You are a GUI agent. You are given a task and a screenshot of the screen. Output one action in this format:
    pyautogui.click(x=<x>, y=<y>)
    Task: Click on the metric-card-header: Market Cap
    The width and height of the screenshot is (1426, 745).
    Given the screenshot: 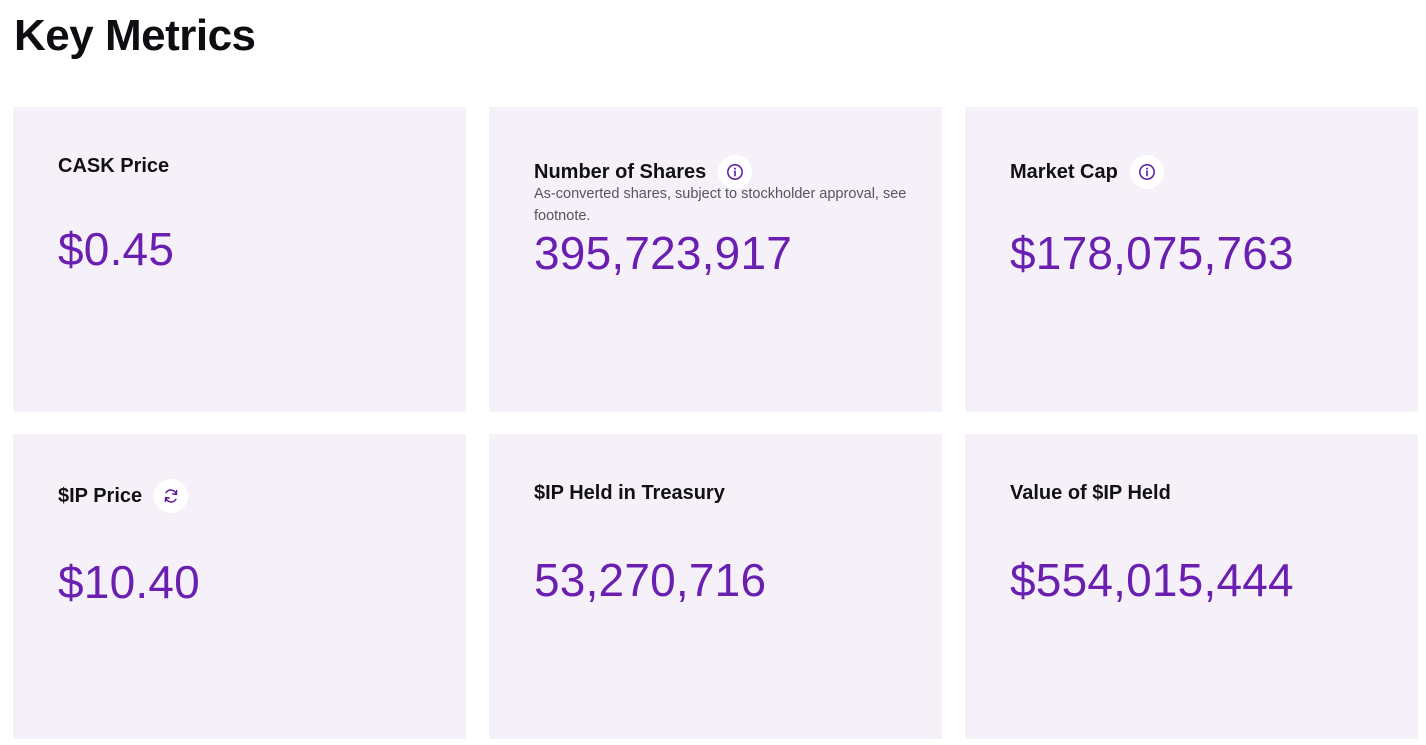 What is the action you would take?
    pyautogui.click(x=1087, y=172)
    